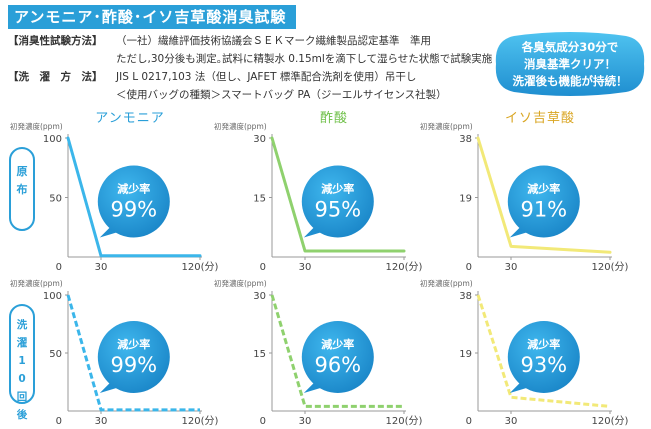 The height and width of the screenshot is (429, 651). I want to click on callout-line-1: 各臭気成分30分で, so click(570, 47).